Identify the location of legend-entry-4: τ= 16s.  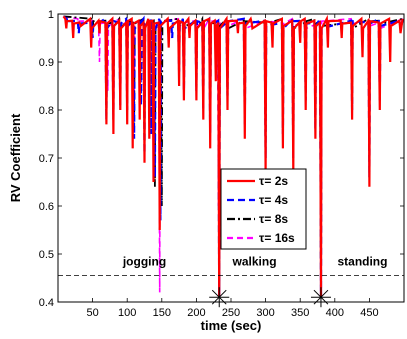
(261, 238).